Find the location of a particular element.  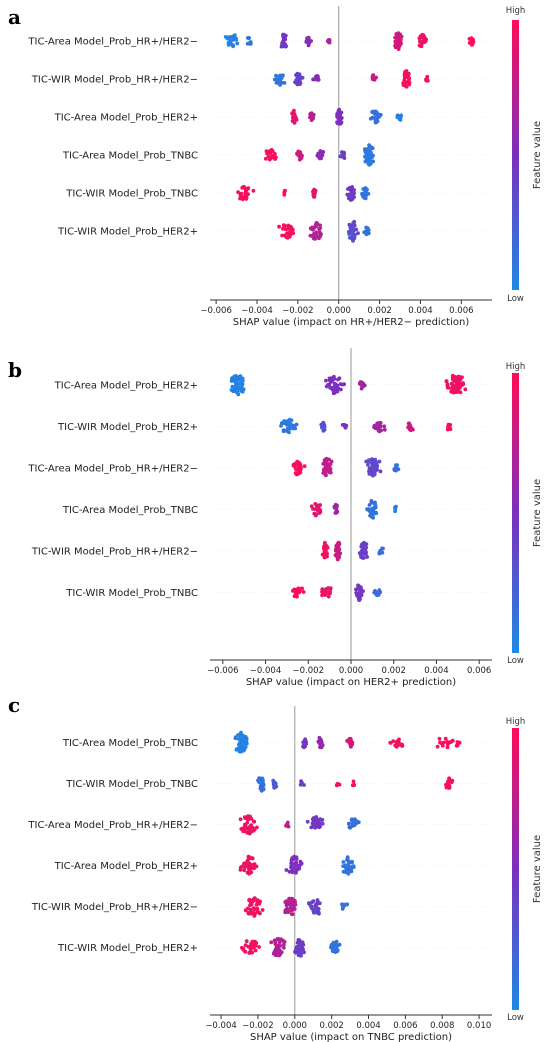

x-tick-label: −0.004 is located at coordinates (265, 671).